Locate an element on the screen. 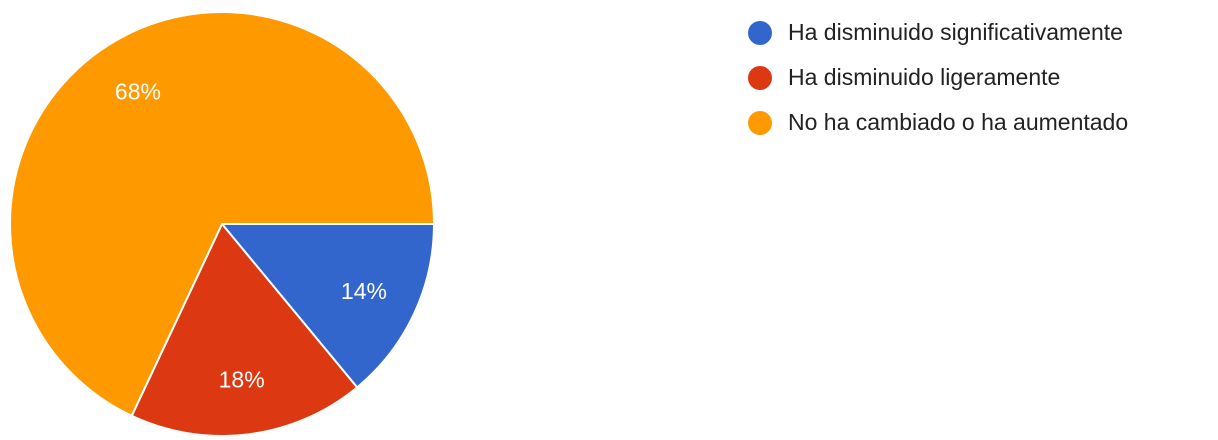 This screenshot has height=440, width=1218. pie-slice-significant-decrease is located at coordinates (328, 306).